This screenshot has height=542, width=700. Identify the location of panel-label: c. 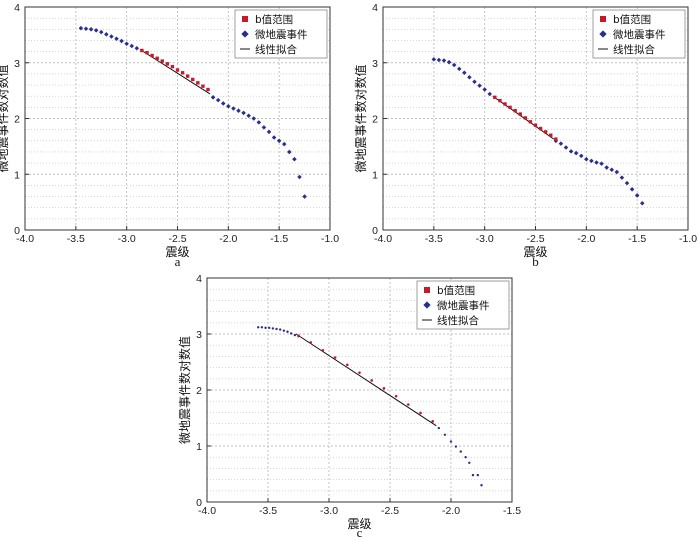
(360, 532).